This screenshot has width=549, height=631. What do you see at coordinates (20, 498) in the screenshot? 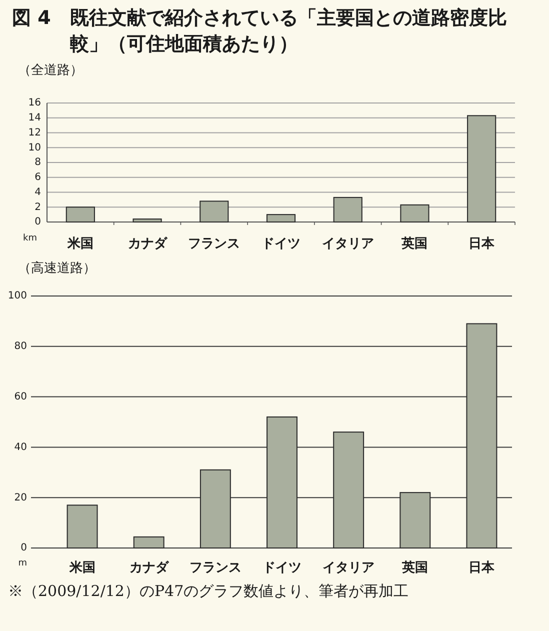
I see `y-tick-label: 20` at bounding box center [20, 498].